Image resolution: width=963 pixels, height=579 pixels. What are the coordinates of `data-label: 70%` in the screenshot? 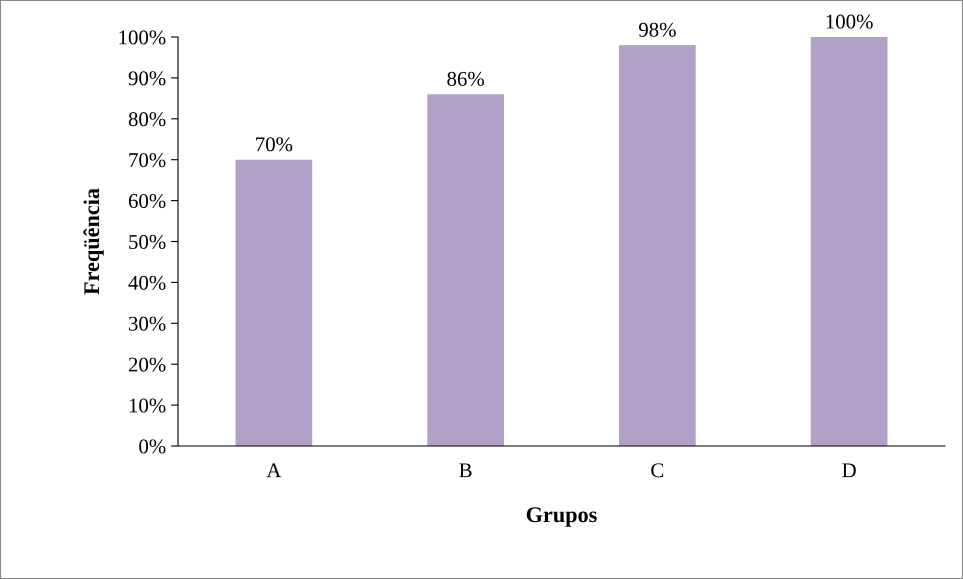 It's located at (274, 144).